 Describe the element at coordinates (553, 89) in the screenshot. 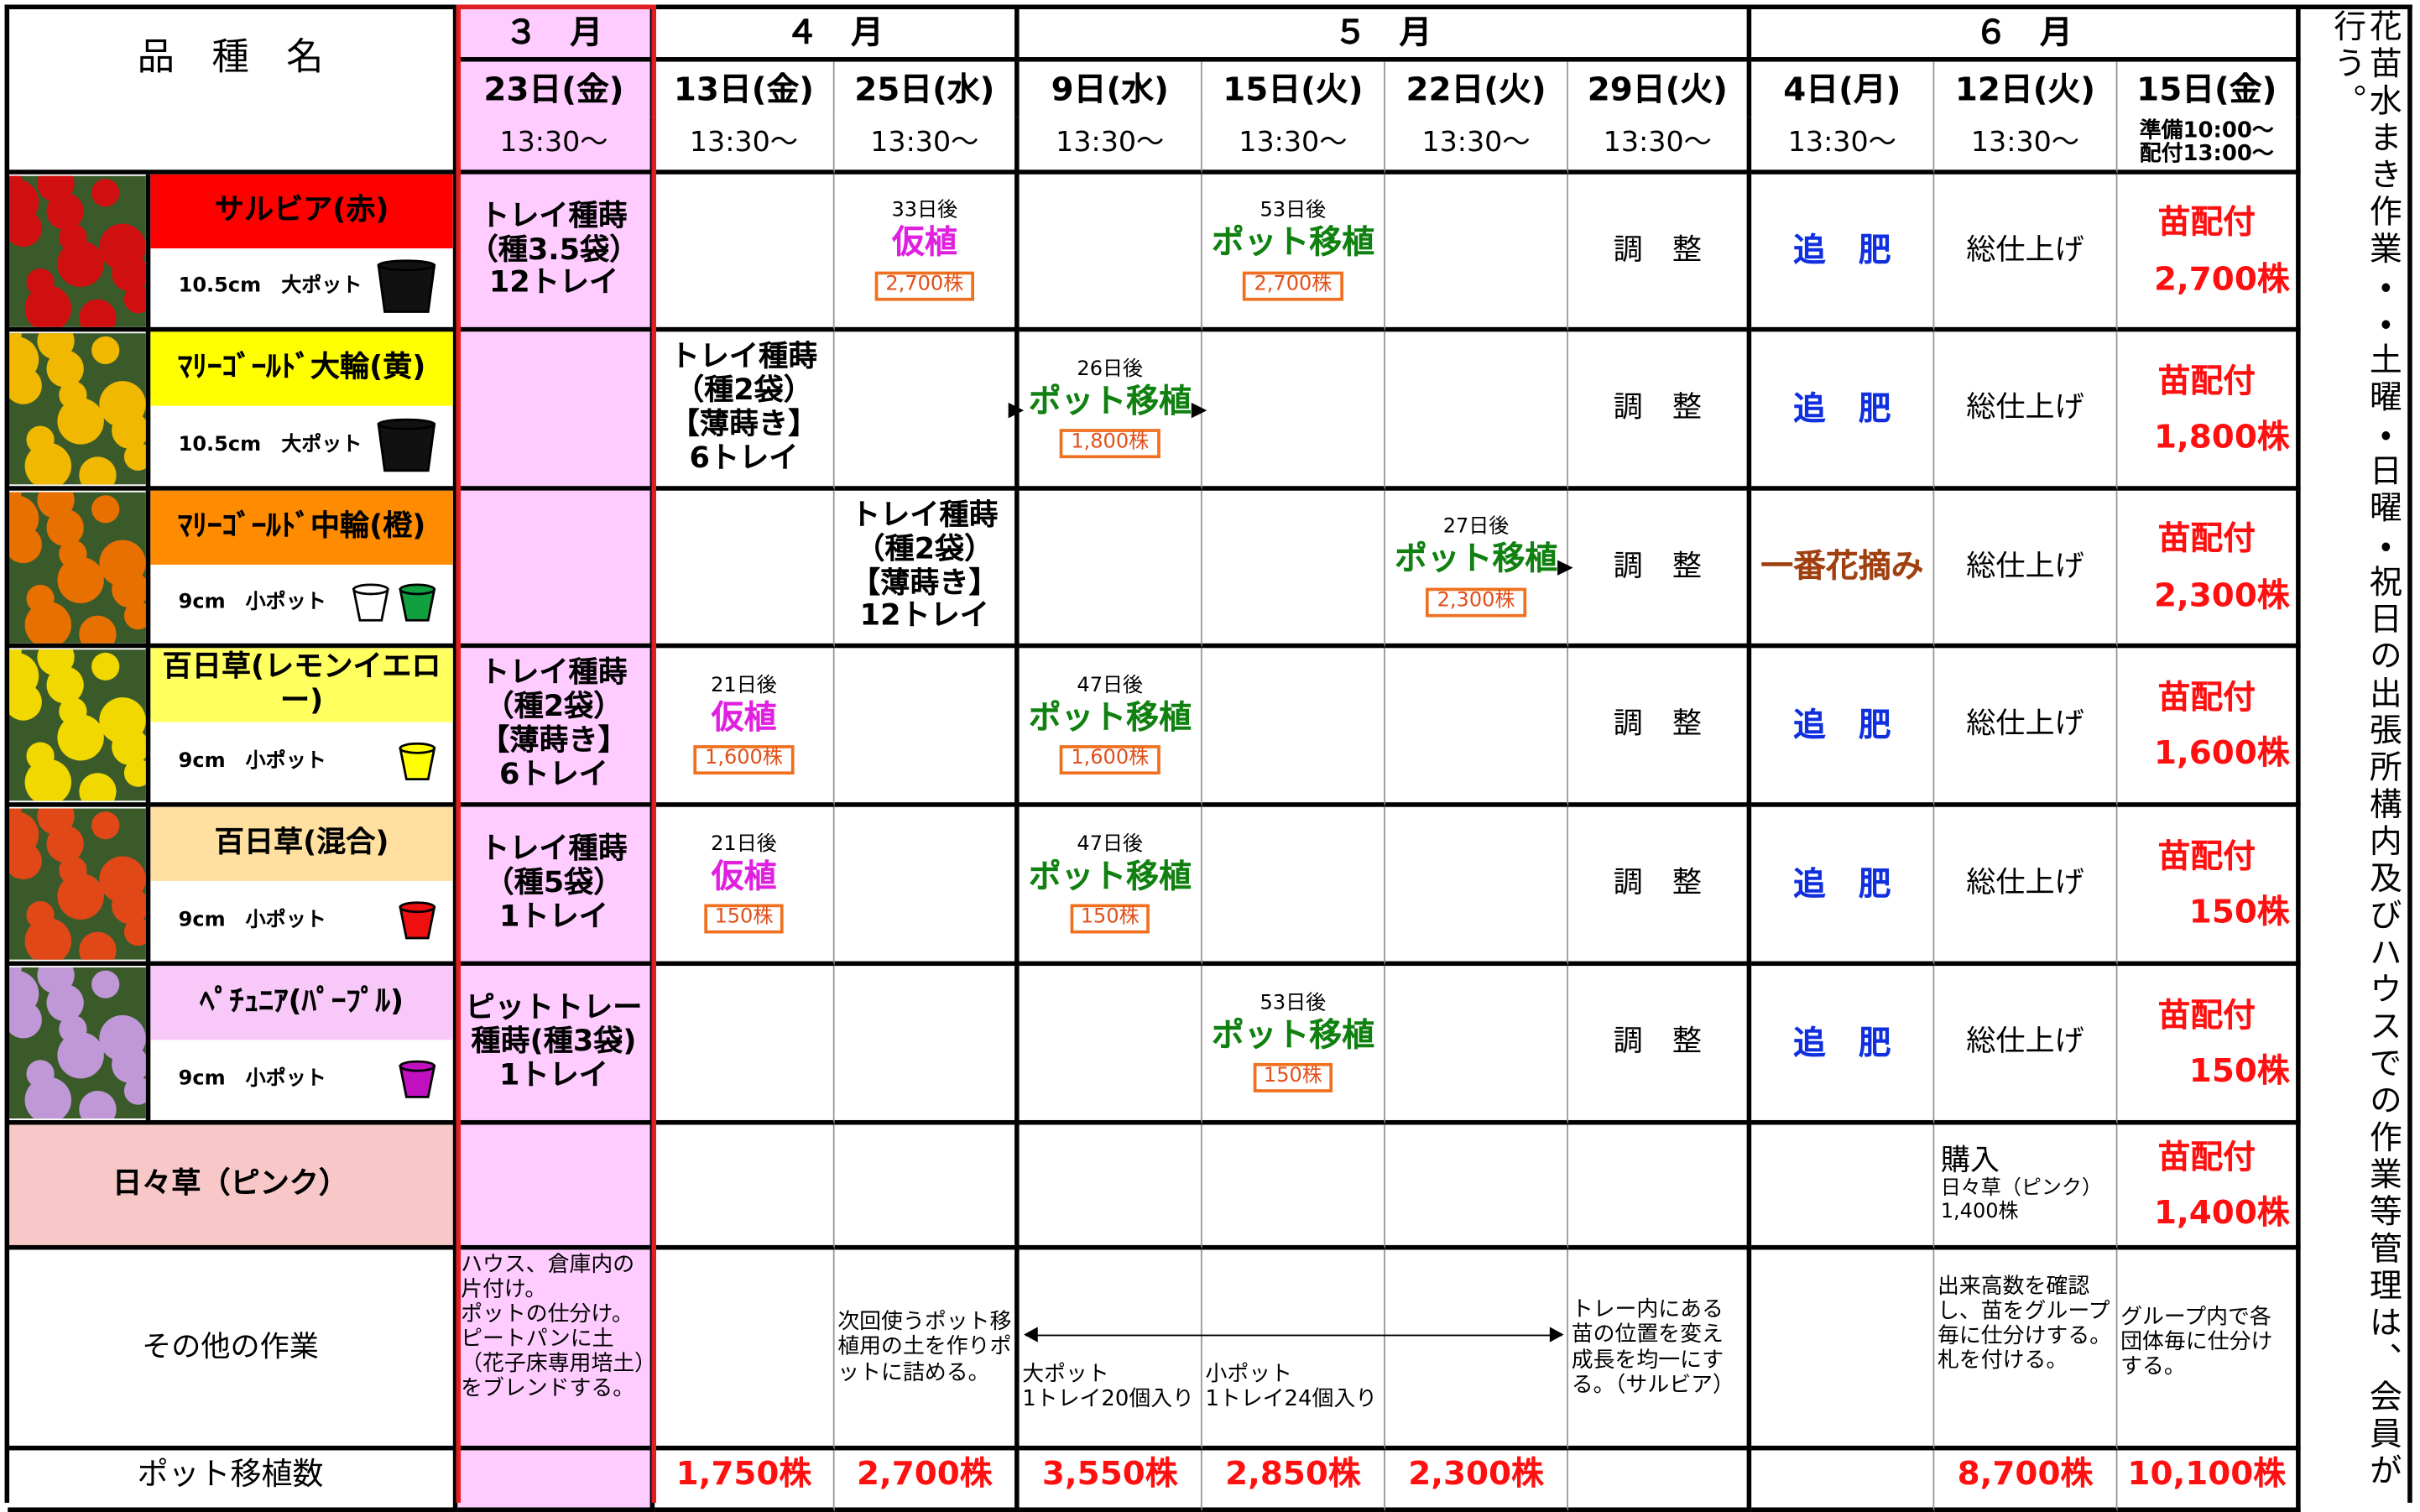

I see `date-label: 23日(金)` at that location.